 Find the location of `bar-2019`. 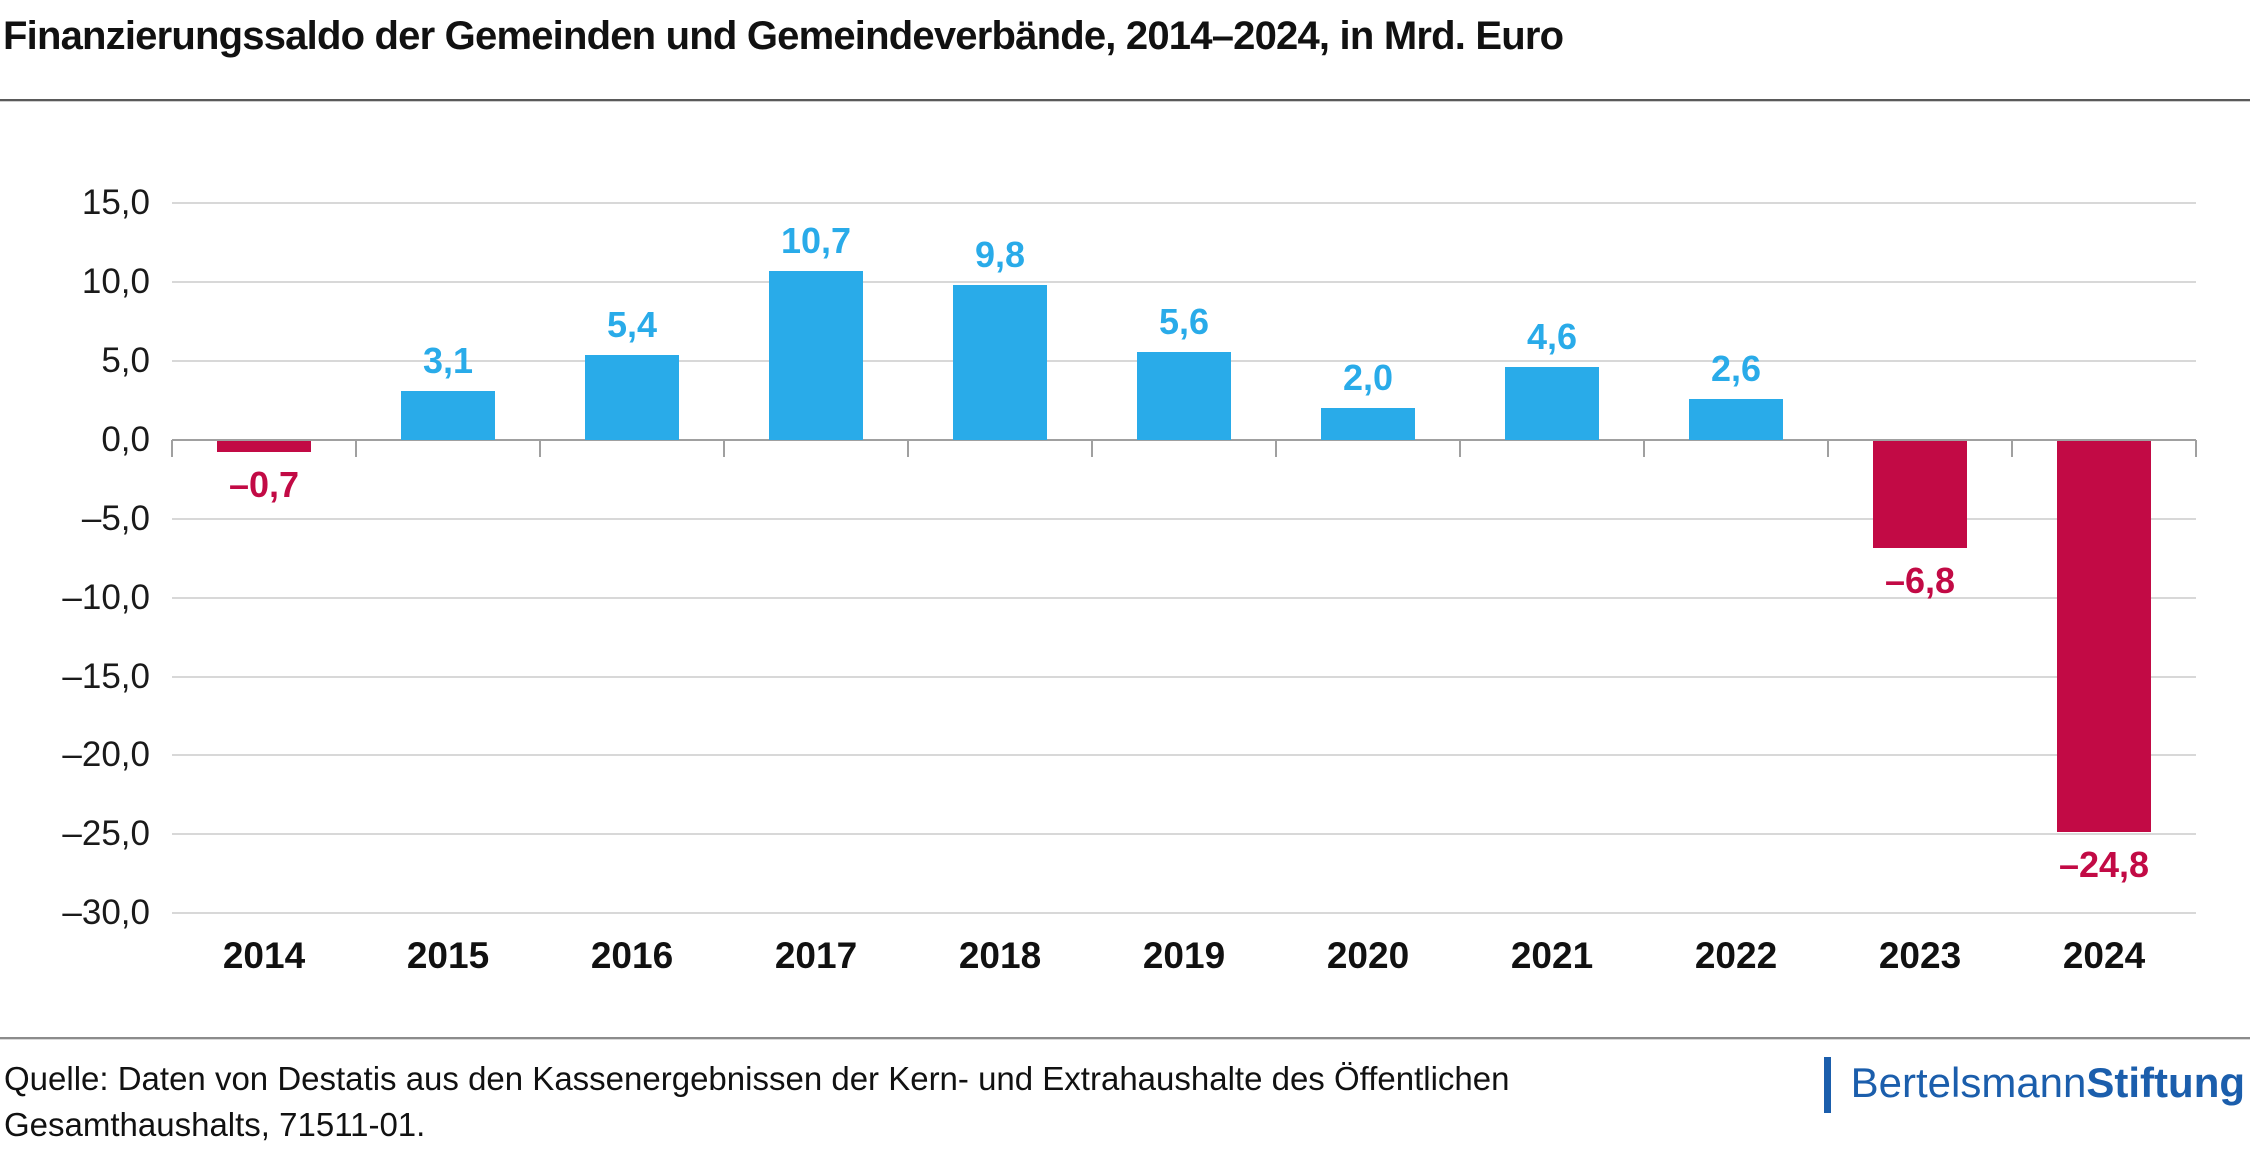

bar-2019 is located at coordinates (1184, 395).